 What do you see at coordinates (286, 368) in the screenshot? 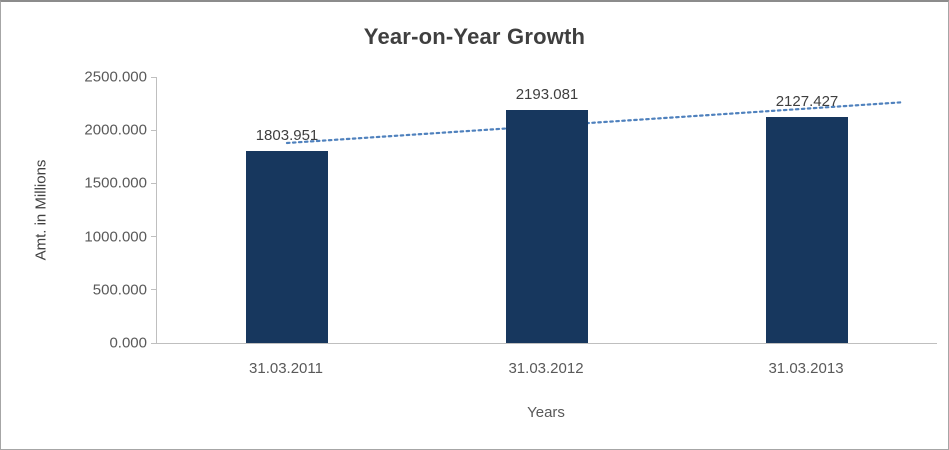
I see `x-tick-label: 31.03.2011` at bounding box center [286, 368].